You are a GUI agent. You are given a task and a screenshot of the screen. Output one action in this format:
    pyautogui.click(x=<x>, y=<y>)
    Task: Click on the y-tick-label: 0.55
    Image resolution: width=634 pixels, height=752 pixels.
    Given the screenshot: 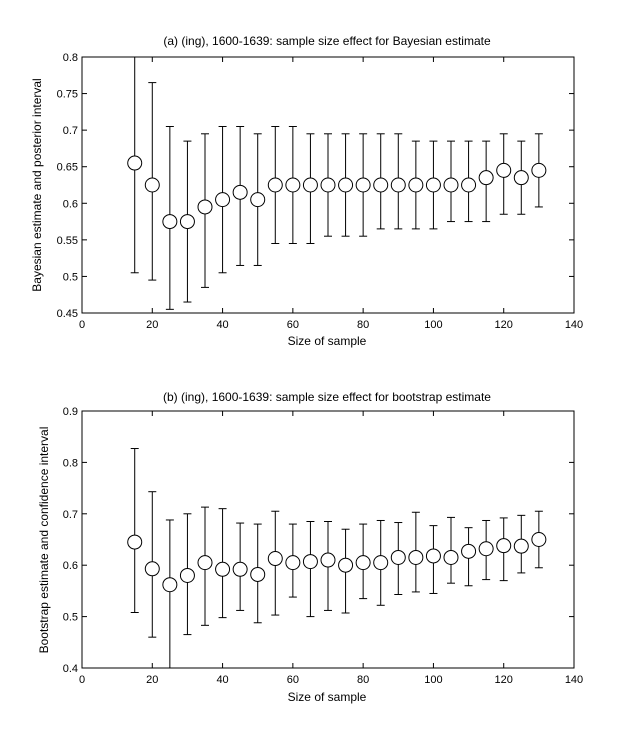 What is the action you would take?
    pyautogui.click(x=67, y=241)
    